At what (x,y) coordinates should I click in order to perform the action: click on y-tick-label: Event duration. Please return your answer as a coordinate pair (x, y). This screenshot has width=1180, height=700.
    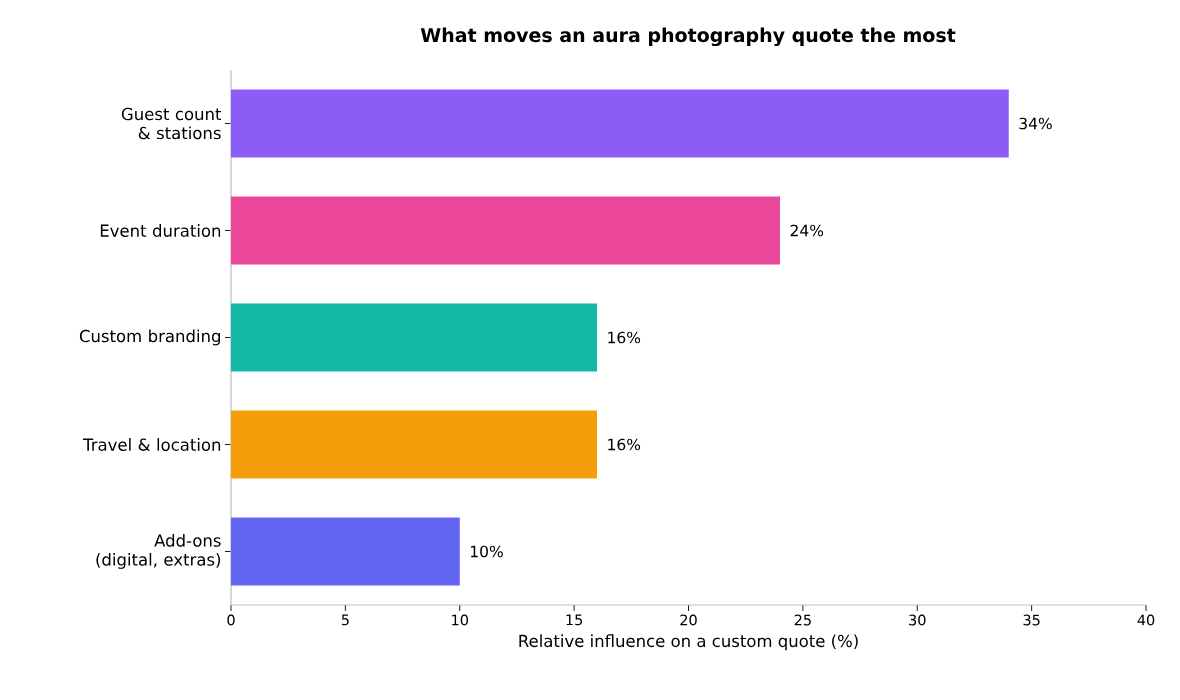
    Looking at the image, I should click on (160, 230).